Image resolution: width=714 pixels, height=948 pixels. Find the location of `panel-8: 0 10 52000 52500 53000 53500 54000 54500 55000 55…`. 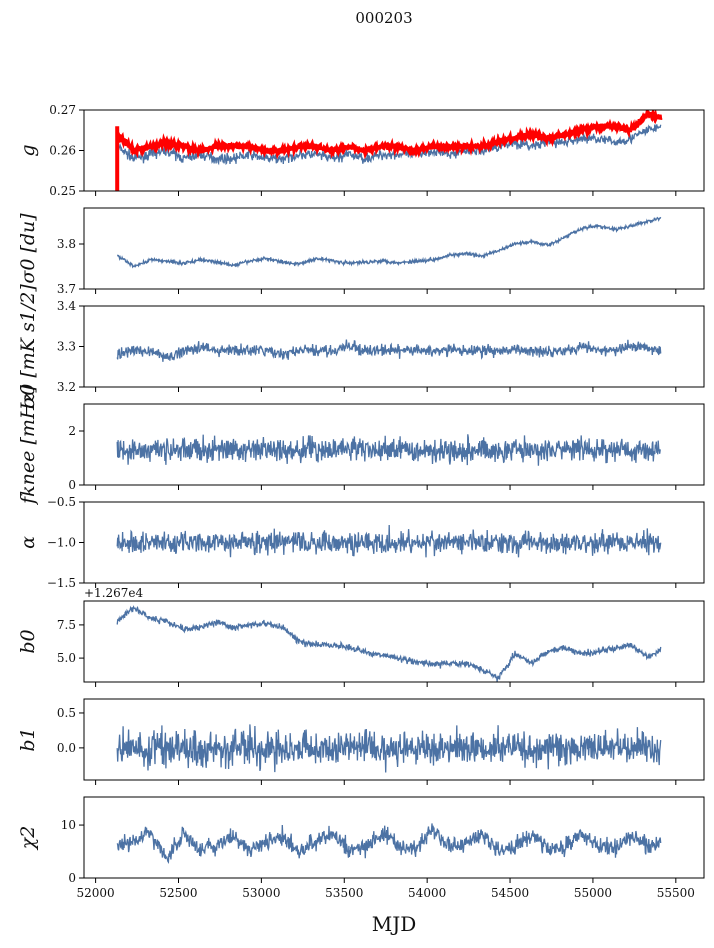

panel-8: 0 10 52000 52500 53000 53500 54000 54500 55000 55… is located at coordinates (361, 848).